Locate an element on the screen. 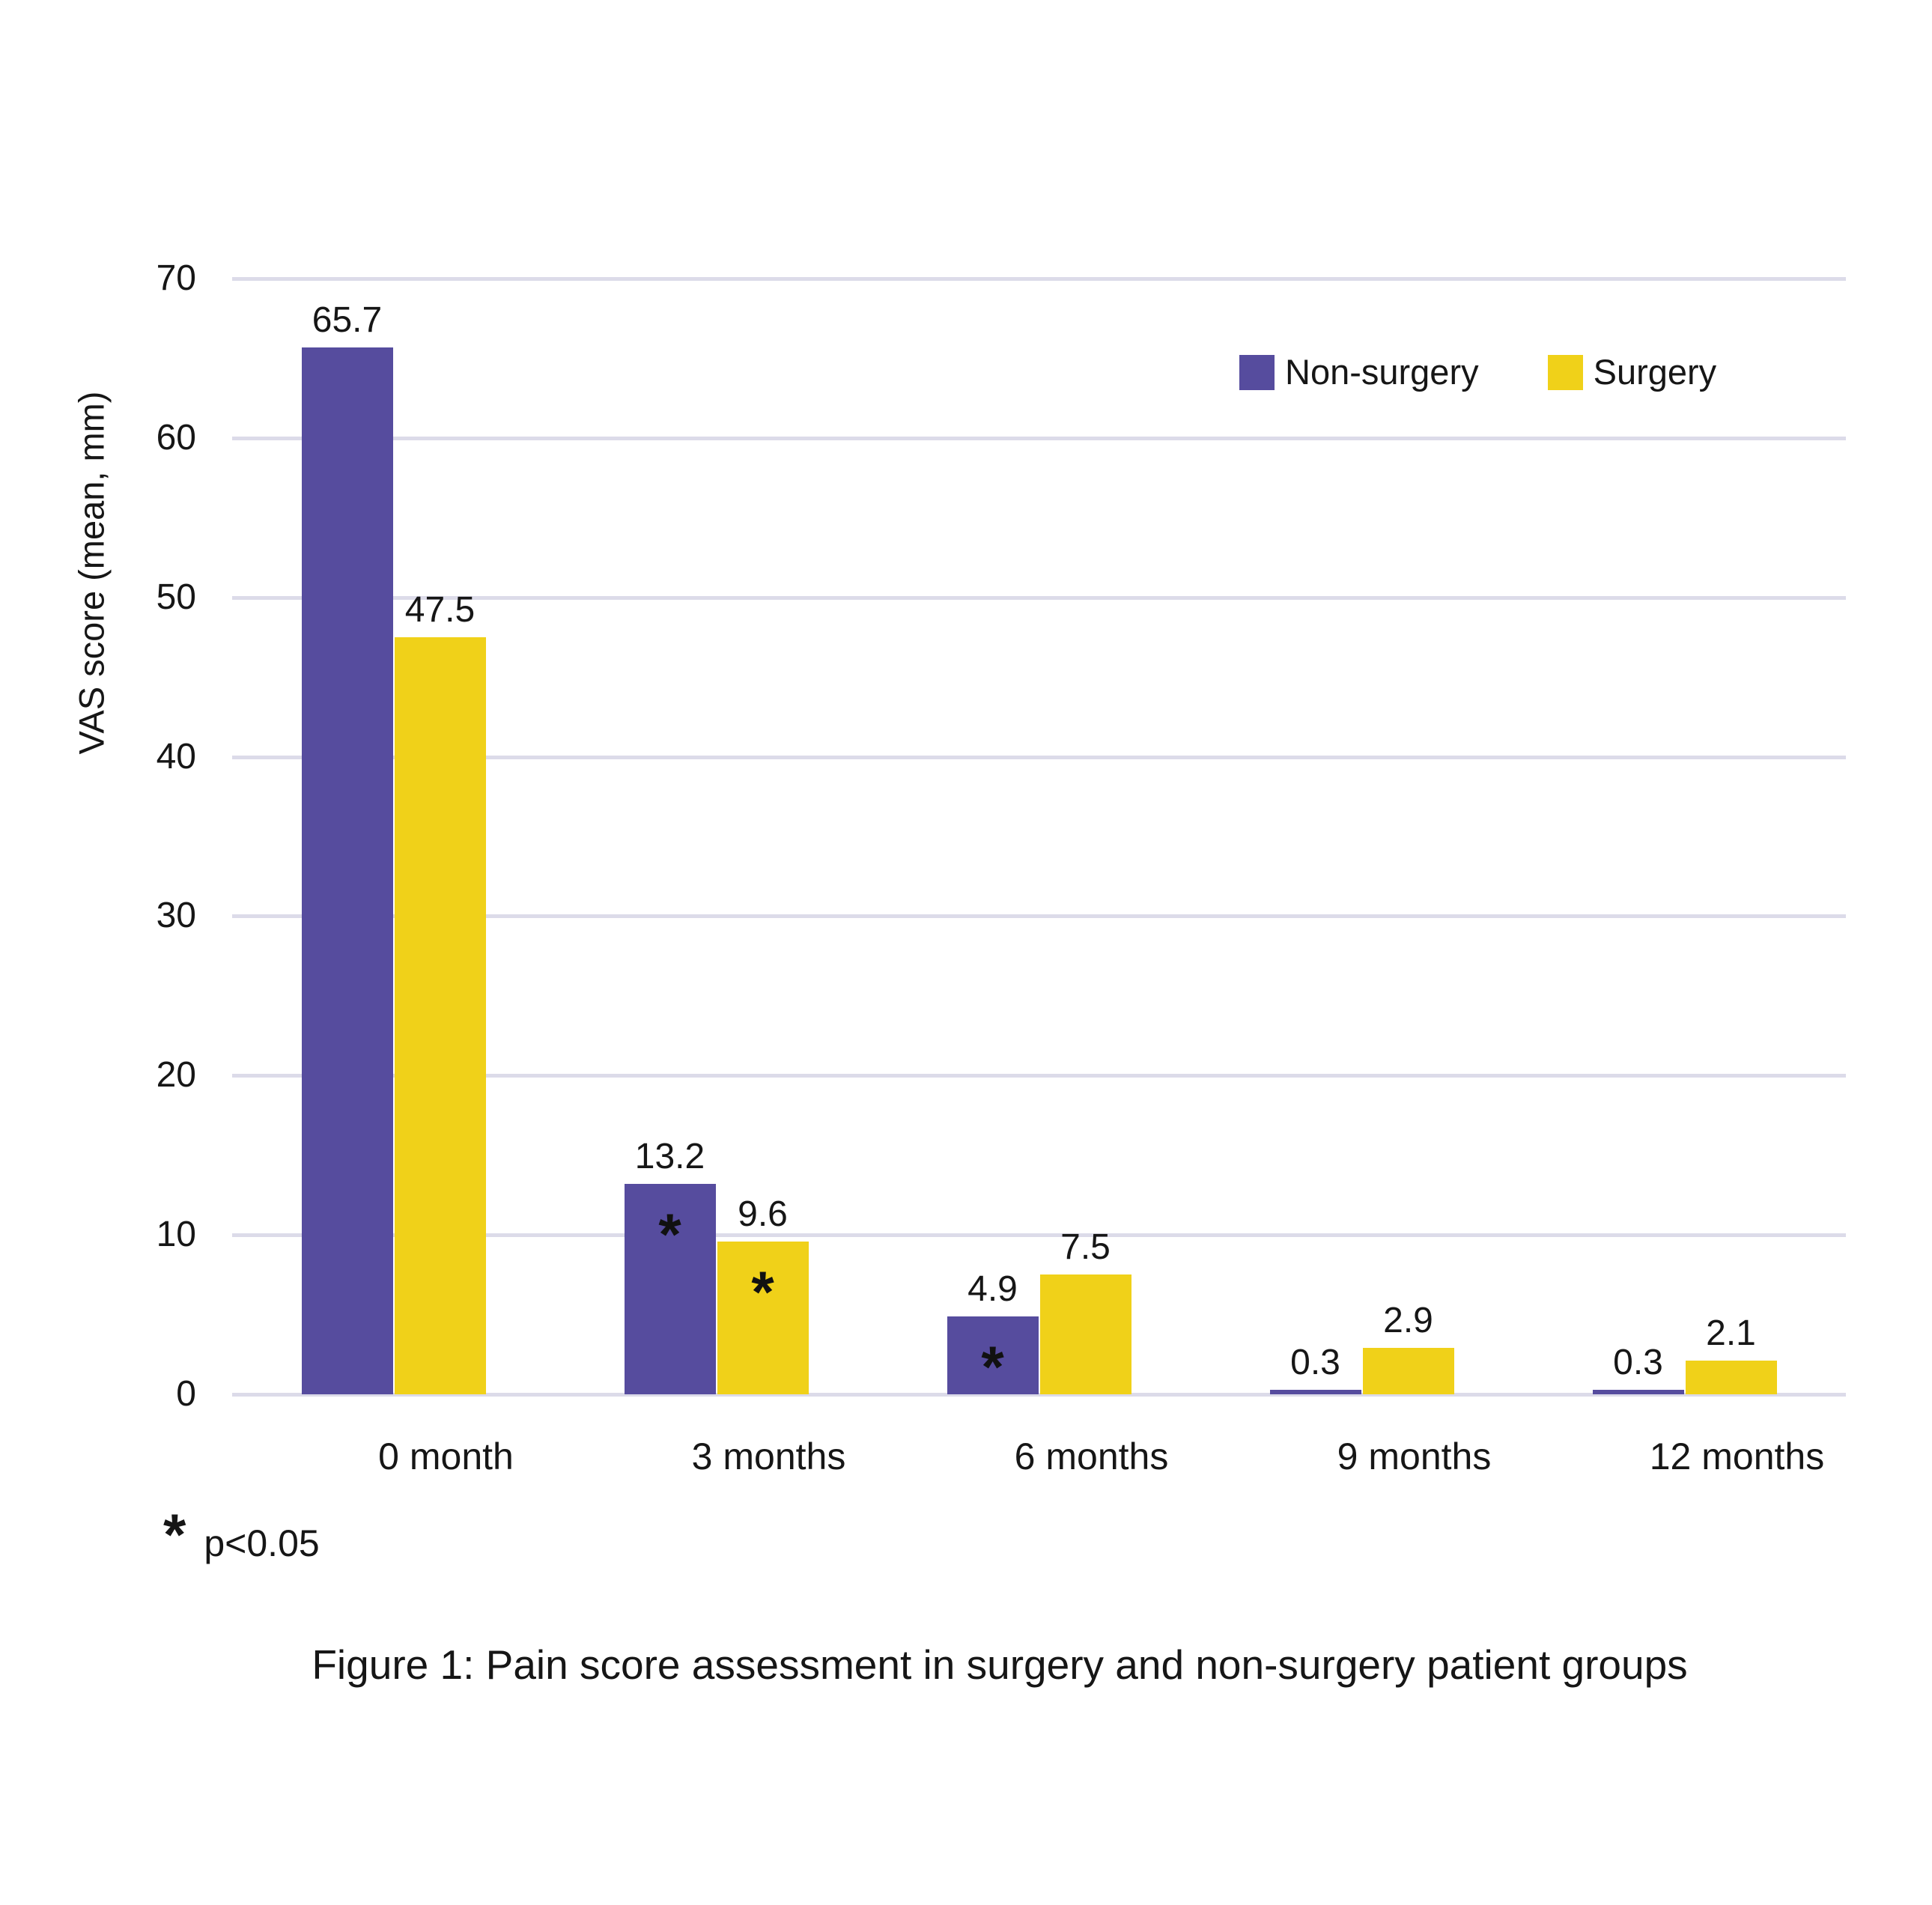 The height and width of the screenshot is (1905, 1932). legend-item-non-surgery: Non-surgery is located at coordinates (1359, 373).